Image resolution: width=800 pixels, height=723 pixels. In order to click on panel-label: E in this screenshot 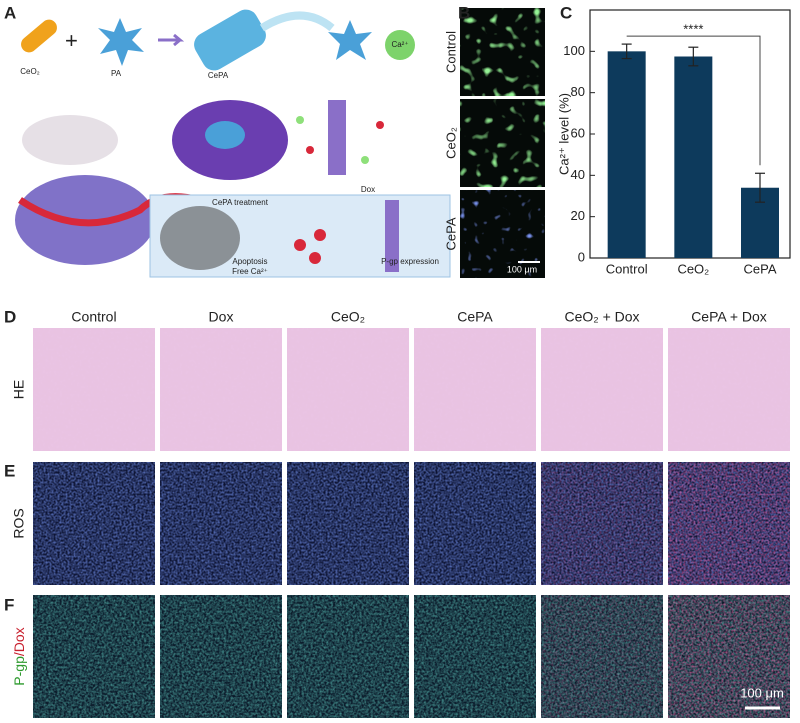, I will do `click(9, 470)`.